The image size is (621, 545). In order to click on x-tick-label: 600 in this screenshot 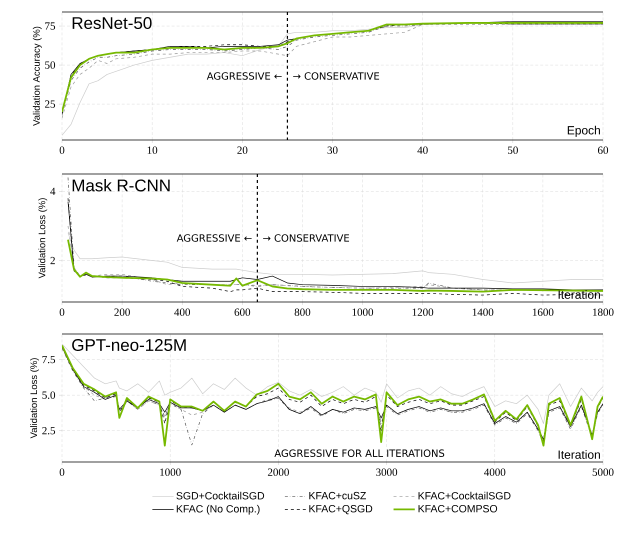, I will do `click(242, 312)`.